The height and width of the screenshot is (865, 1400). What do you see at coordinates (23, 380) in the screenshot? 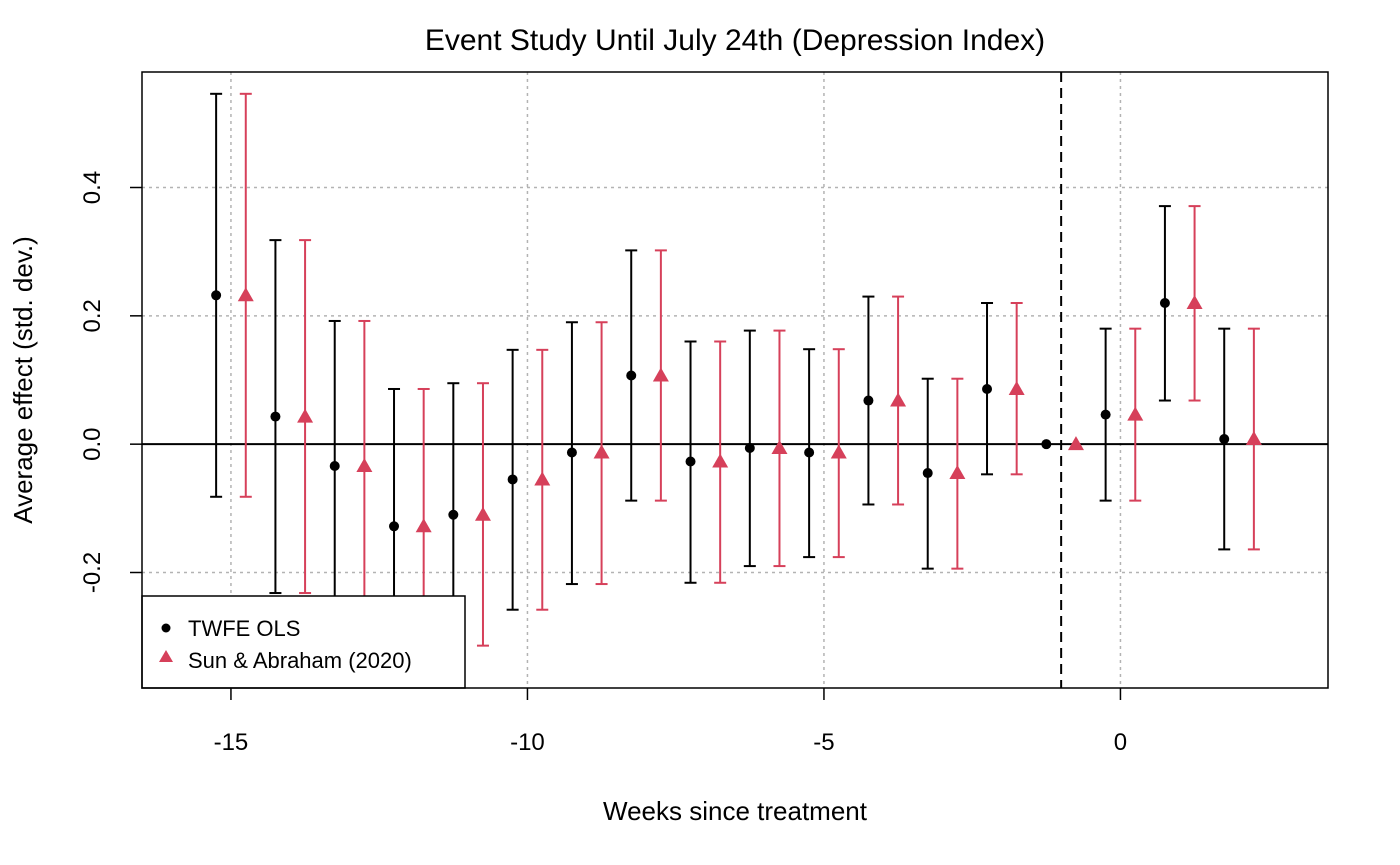
I see `y-axis-label: Average effect (std. dev.)` at bounding box center [23, 380].